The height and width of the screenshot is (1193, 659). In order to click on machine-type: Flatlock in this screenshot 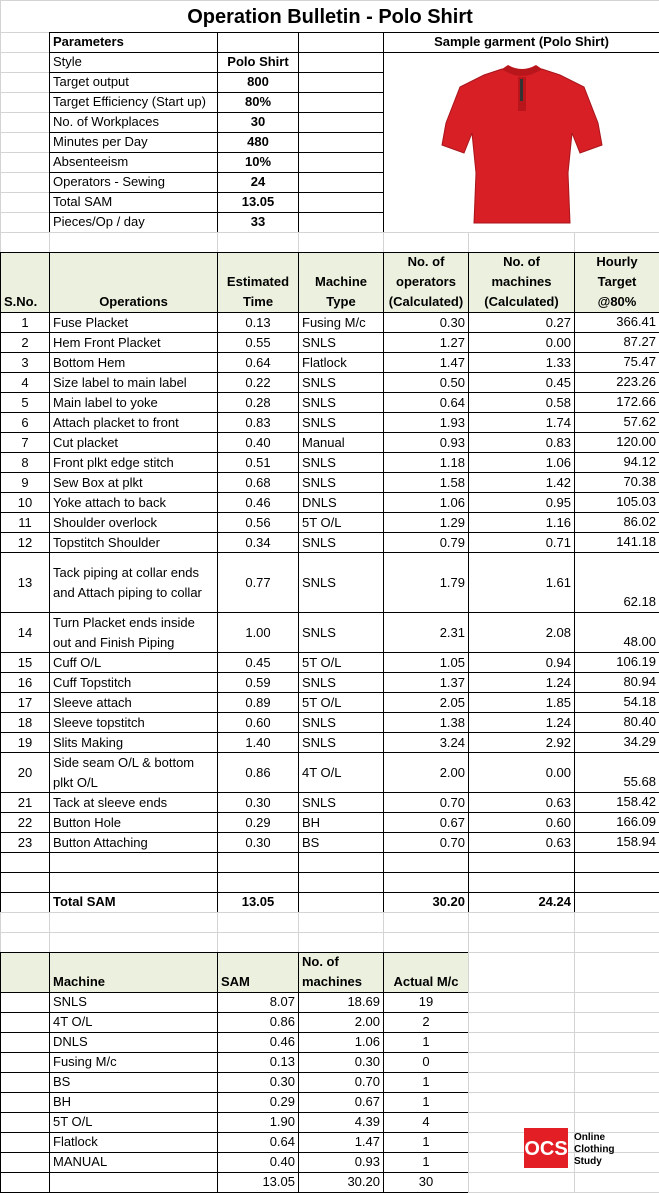, I will do `click(324, 362)`.